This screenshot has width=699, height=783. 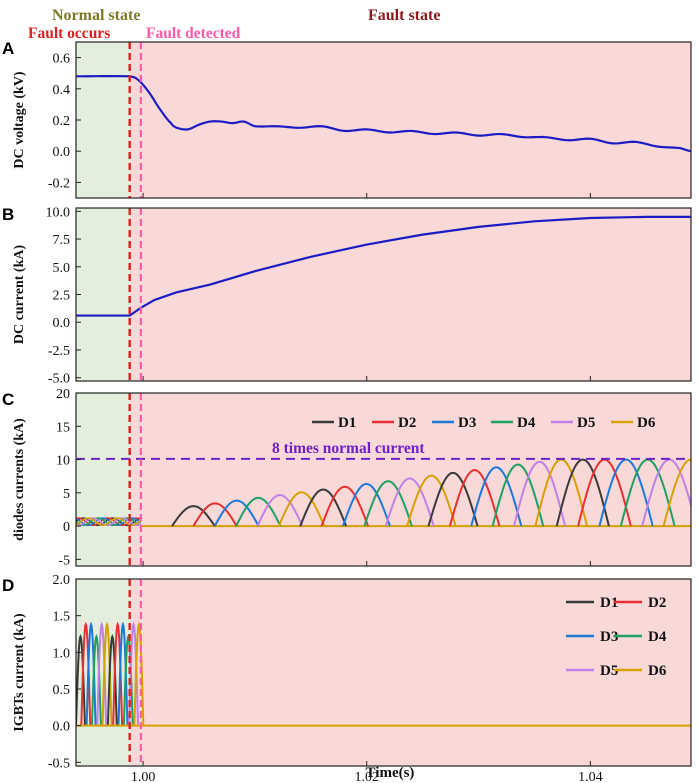 I want to click on y-tick-label: 1.5, so click(x=62, y=617).